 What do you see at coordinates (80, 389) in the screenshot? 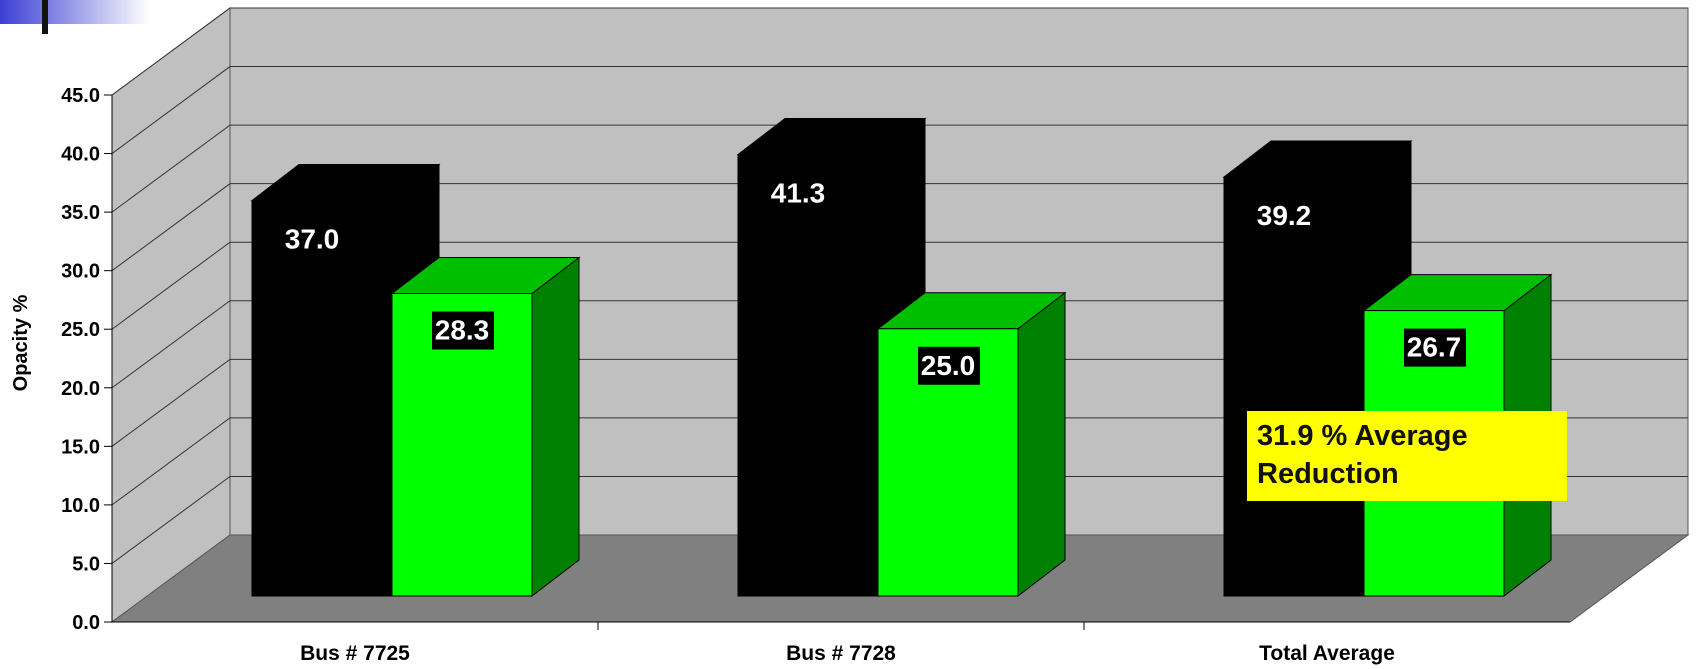
I see `y-tick-label: 20.0` at bounding box center [80, 389].